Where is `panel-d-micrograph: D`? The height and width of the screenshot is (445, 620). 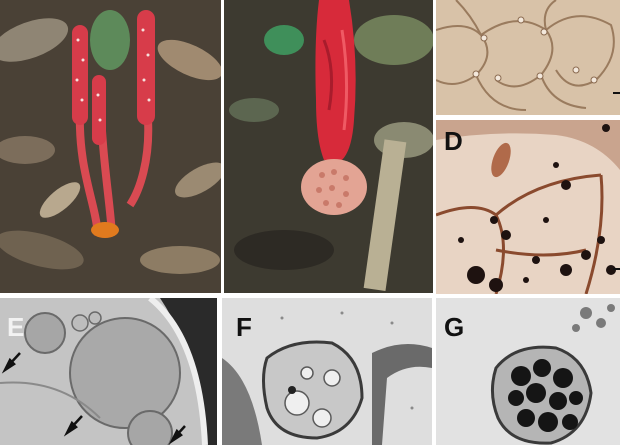 panel-d-micrograph: D is located at coordinates (528, 207).